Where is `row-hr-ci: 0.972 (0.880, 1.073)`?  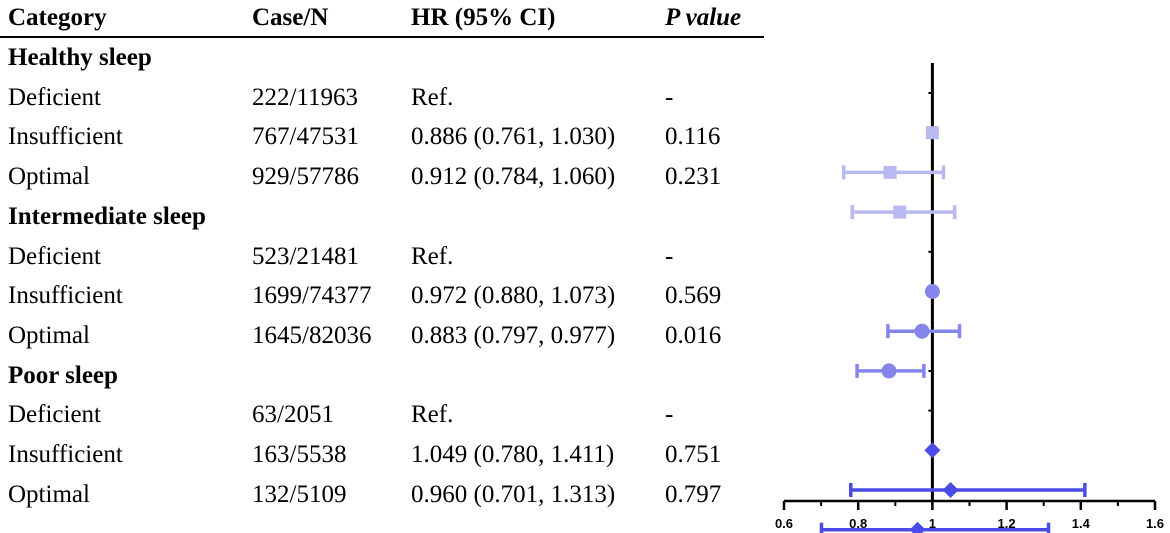
row-hr-ci: 0.972 (0.880, 1.073) is located at coordinates (513, 295).